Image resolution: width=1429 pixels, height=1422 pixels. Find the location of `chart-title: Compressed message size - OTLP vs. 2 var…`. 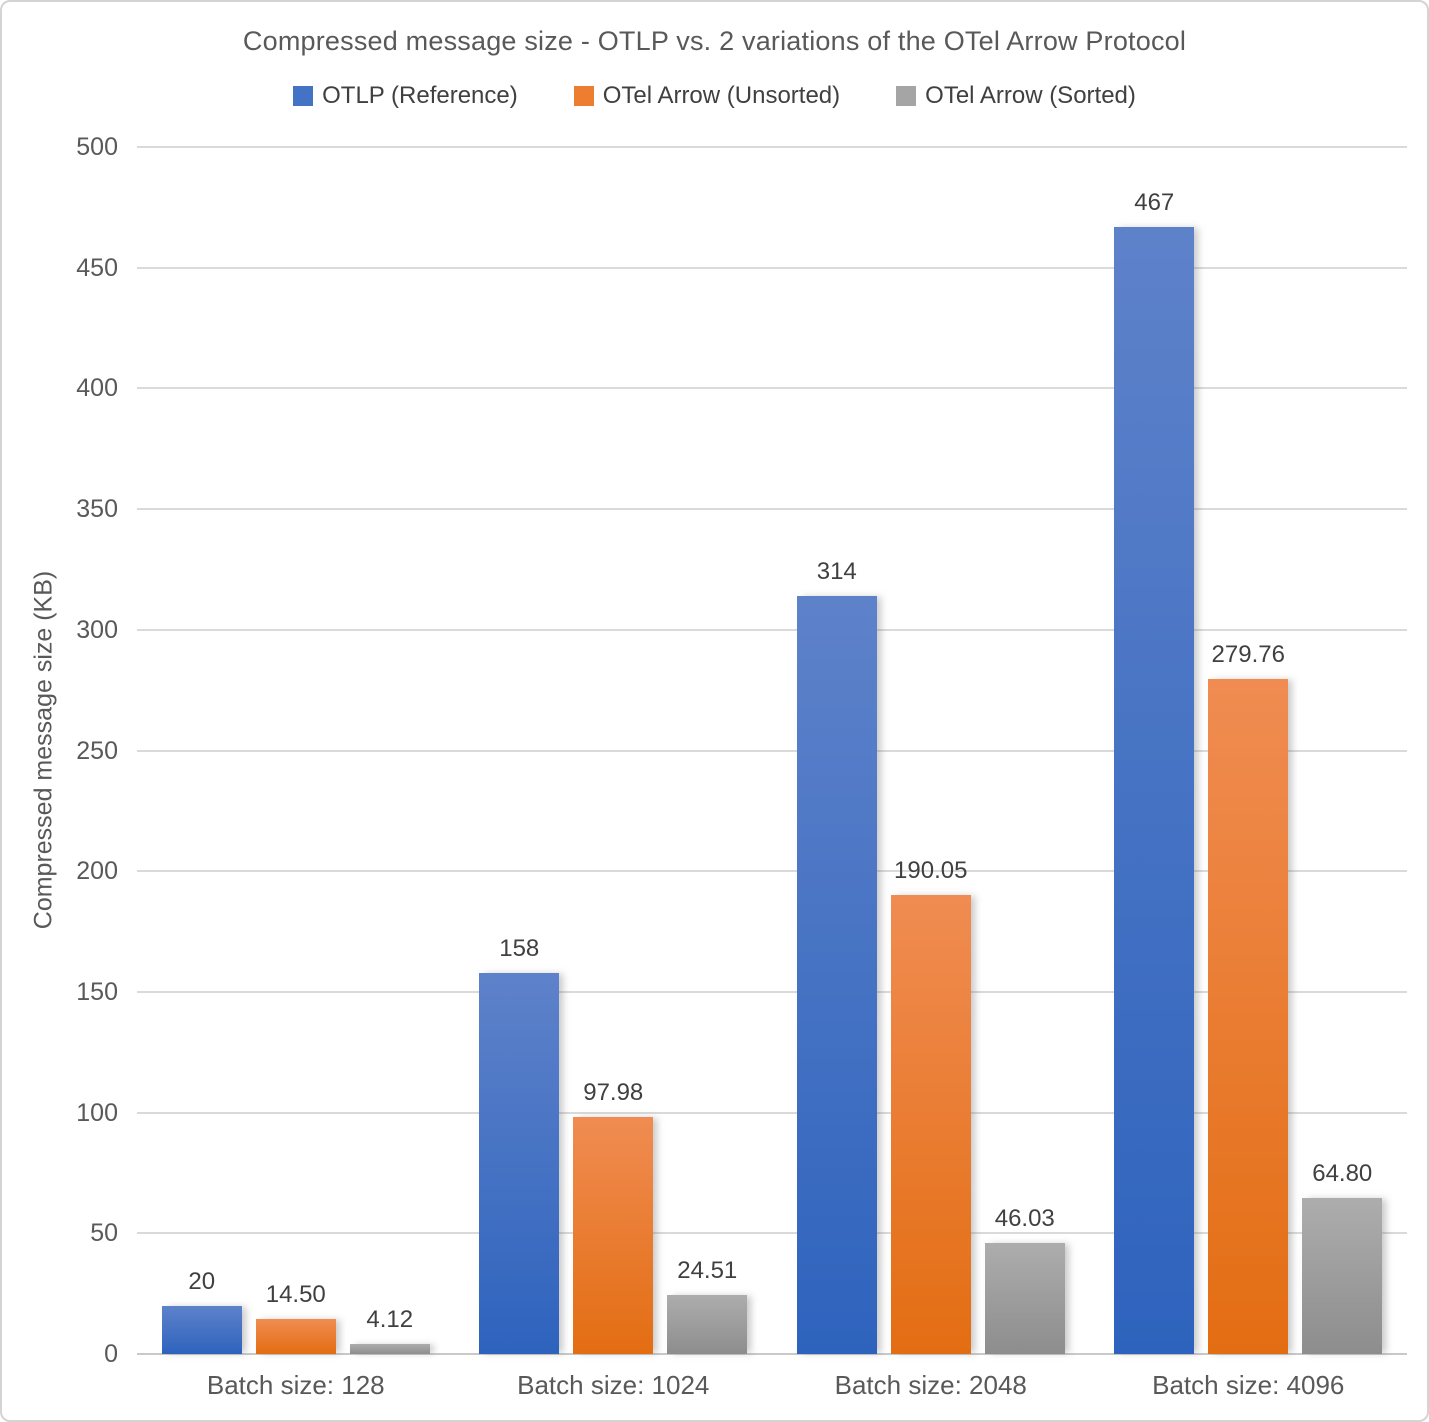

chart-title: Compressed message size - OTLP vs. 2 var… is located at coordinates (714, 41).